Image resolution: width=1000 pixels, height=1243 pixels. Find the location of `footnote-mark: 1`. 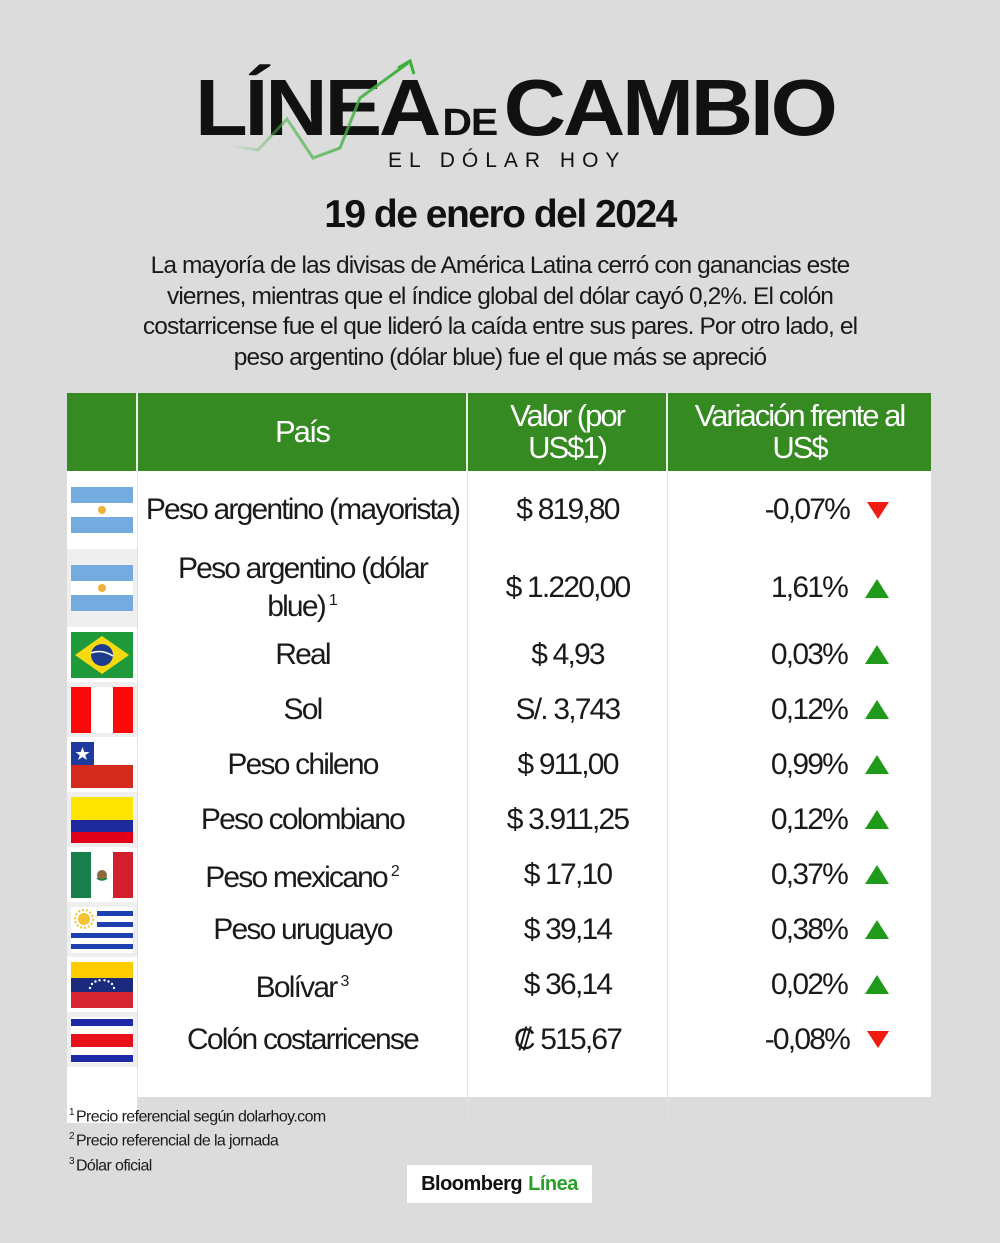

footnote-mark: 1 is located at coordinates (333, 600).